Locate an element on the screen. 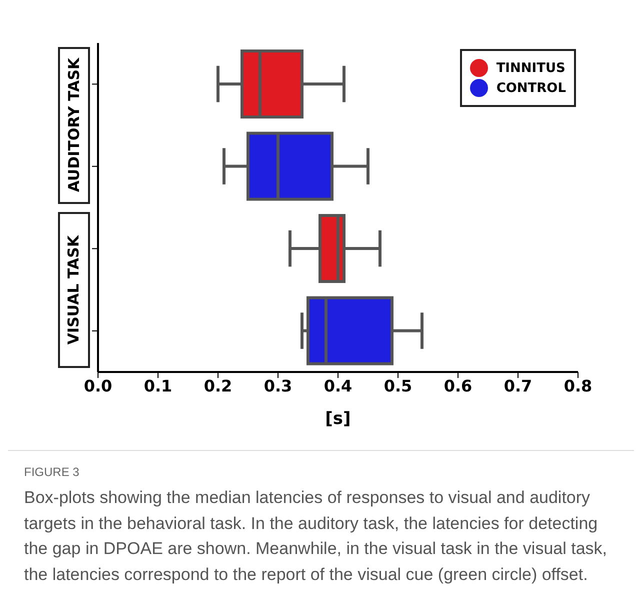 This screenshot has height=612, width=642. x-tick-label: 0.7 is located at coordinates (518, 386).